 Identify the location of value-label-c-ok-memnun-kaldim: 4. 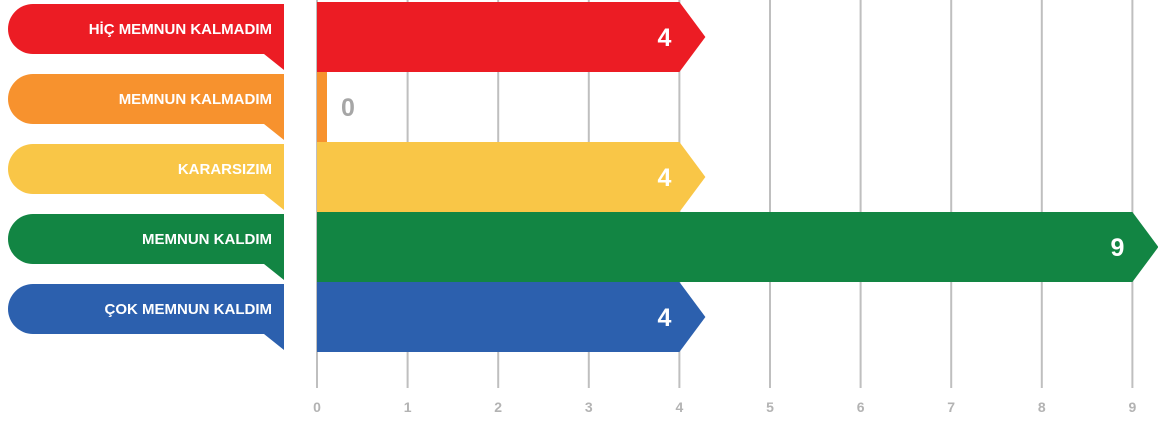
(664, 318).